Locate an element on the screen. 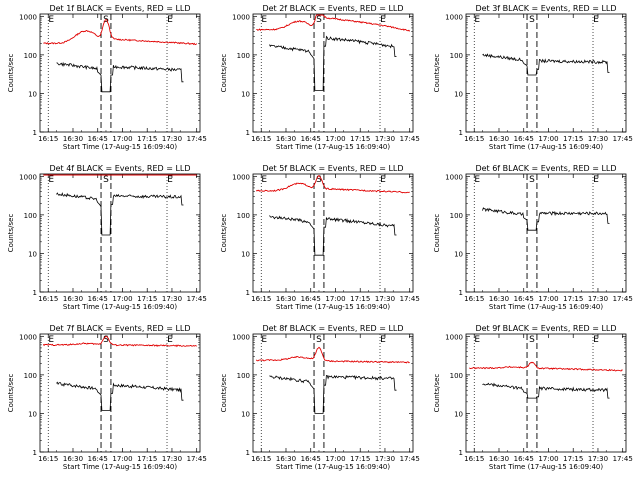 Image resolution: width=640 pixels, height=480 pixels. chart-title: Det 2f BLACK = Events, RED = LLD is located at coordinates (332, 8).